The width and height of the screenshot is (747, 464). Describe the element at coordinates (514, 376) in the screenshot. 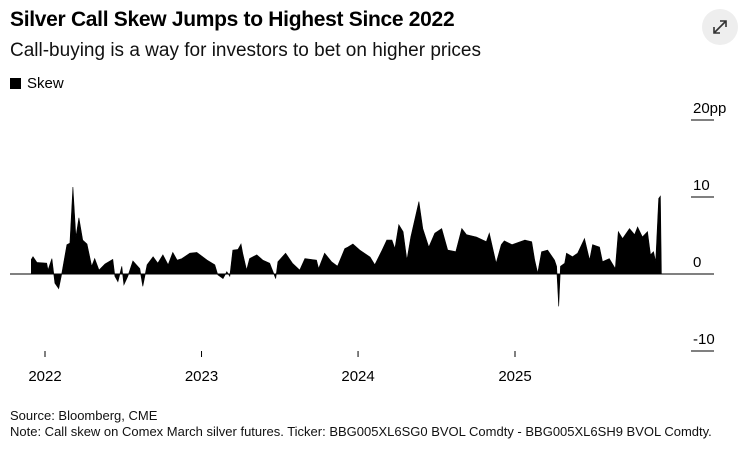

I see `x-tick-label: 2025` at that location.